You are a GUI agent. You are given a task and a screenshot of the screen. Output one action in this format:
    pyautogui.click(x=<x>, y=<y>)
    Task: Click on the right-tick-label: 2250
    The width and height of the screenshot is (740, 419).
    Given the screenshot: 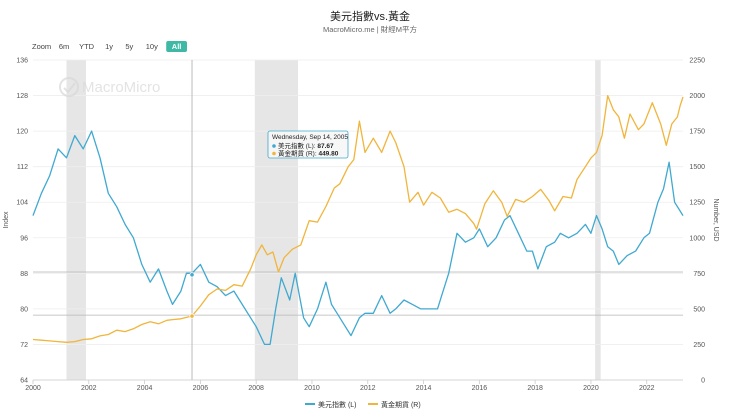 What is the action you would take?
    pyautogui.click(x=697, y=61)
    